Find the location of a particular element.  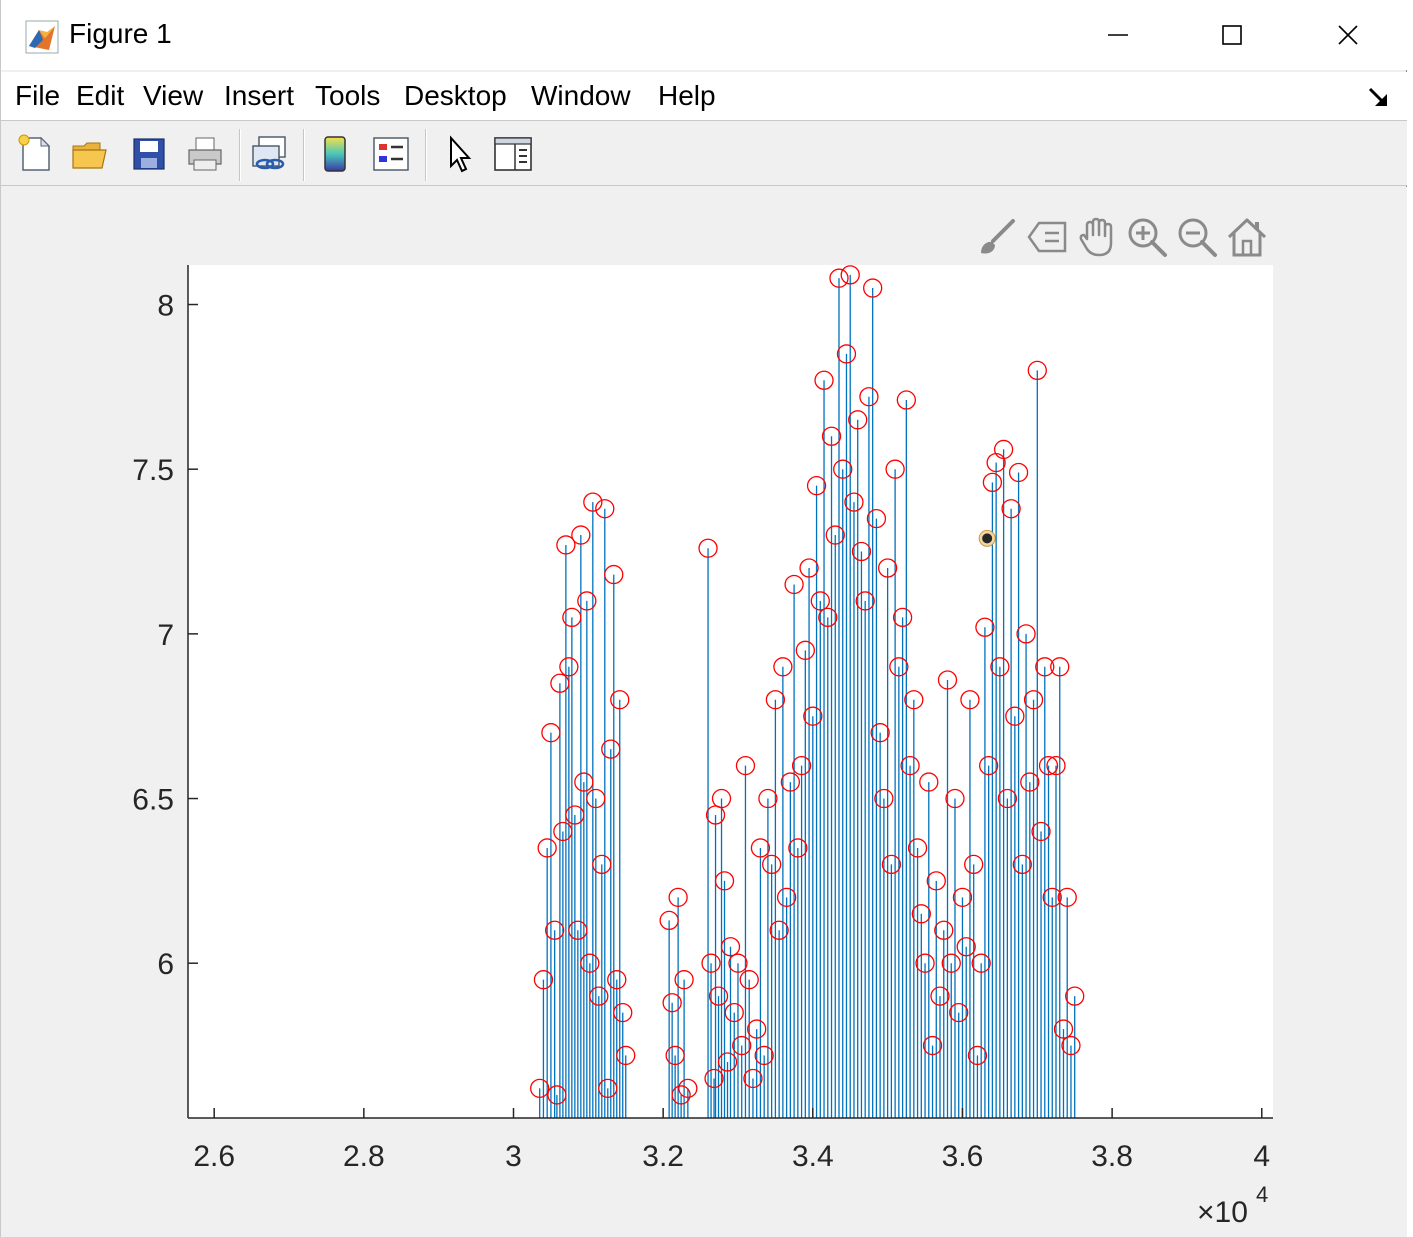

colorbar-icon is located at coordinates (335, 154).